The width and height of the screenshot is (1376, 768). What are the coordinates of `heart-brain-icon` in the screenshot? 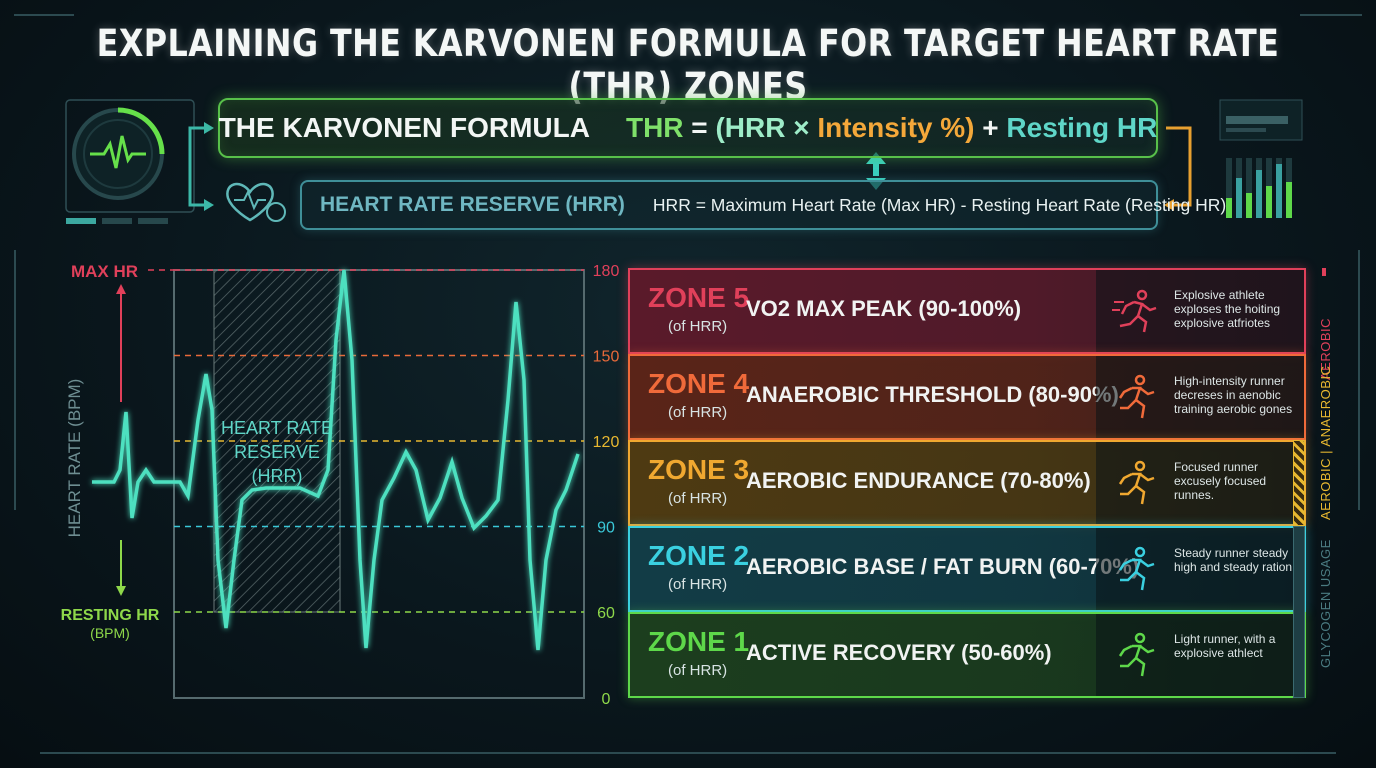 It's located at (256, 202).